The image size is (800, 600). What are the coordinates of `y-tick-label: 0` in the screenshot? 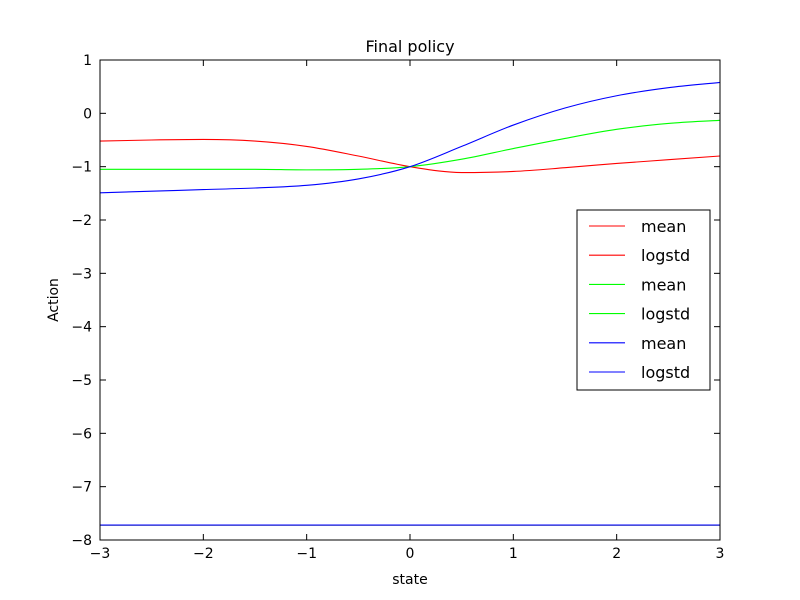 It's located at (87, 114).